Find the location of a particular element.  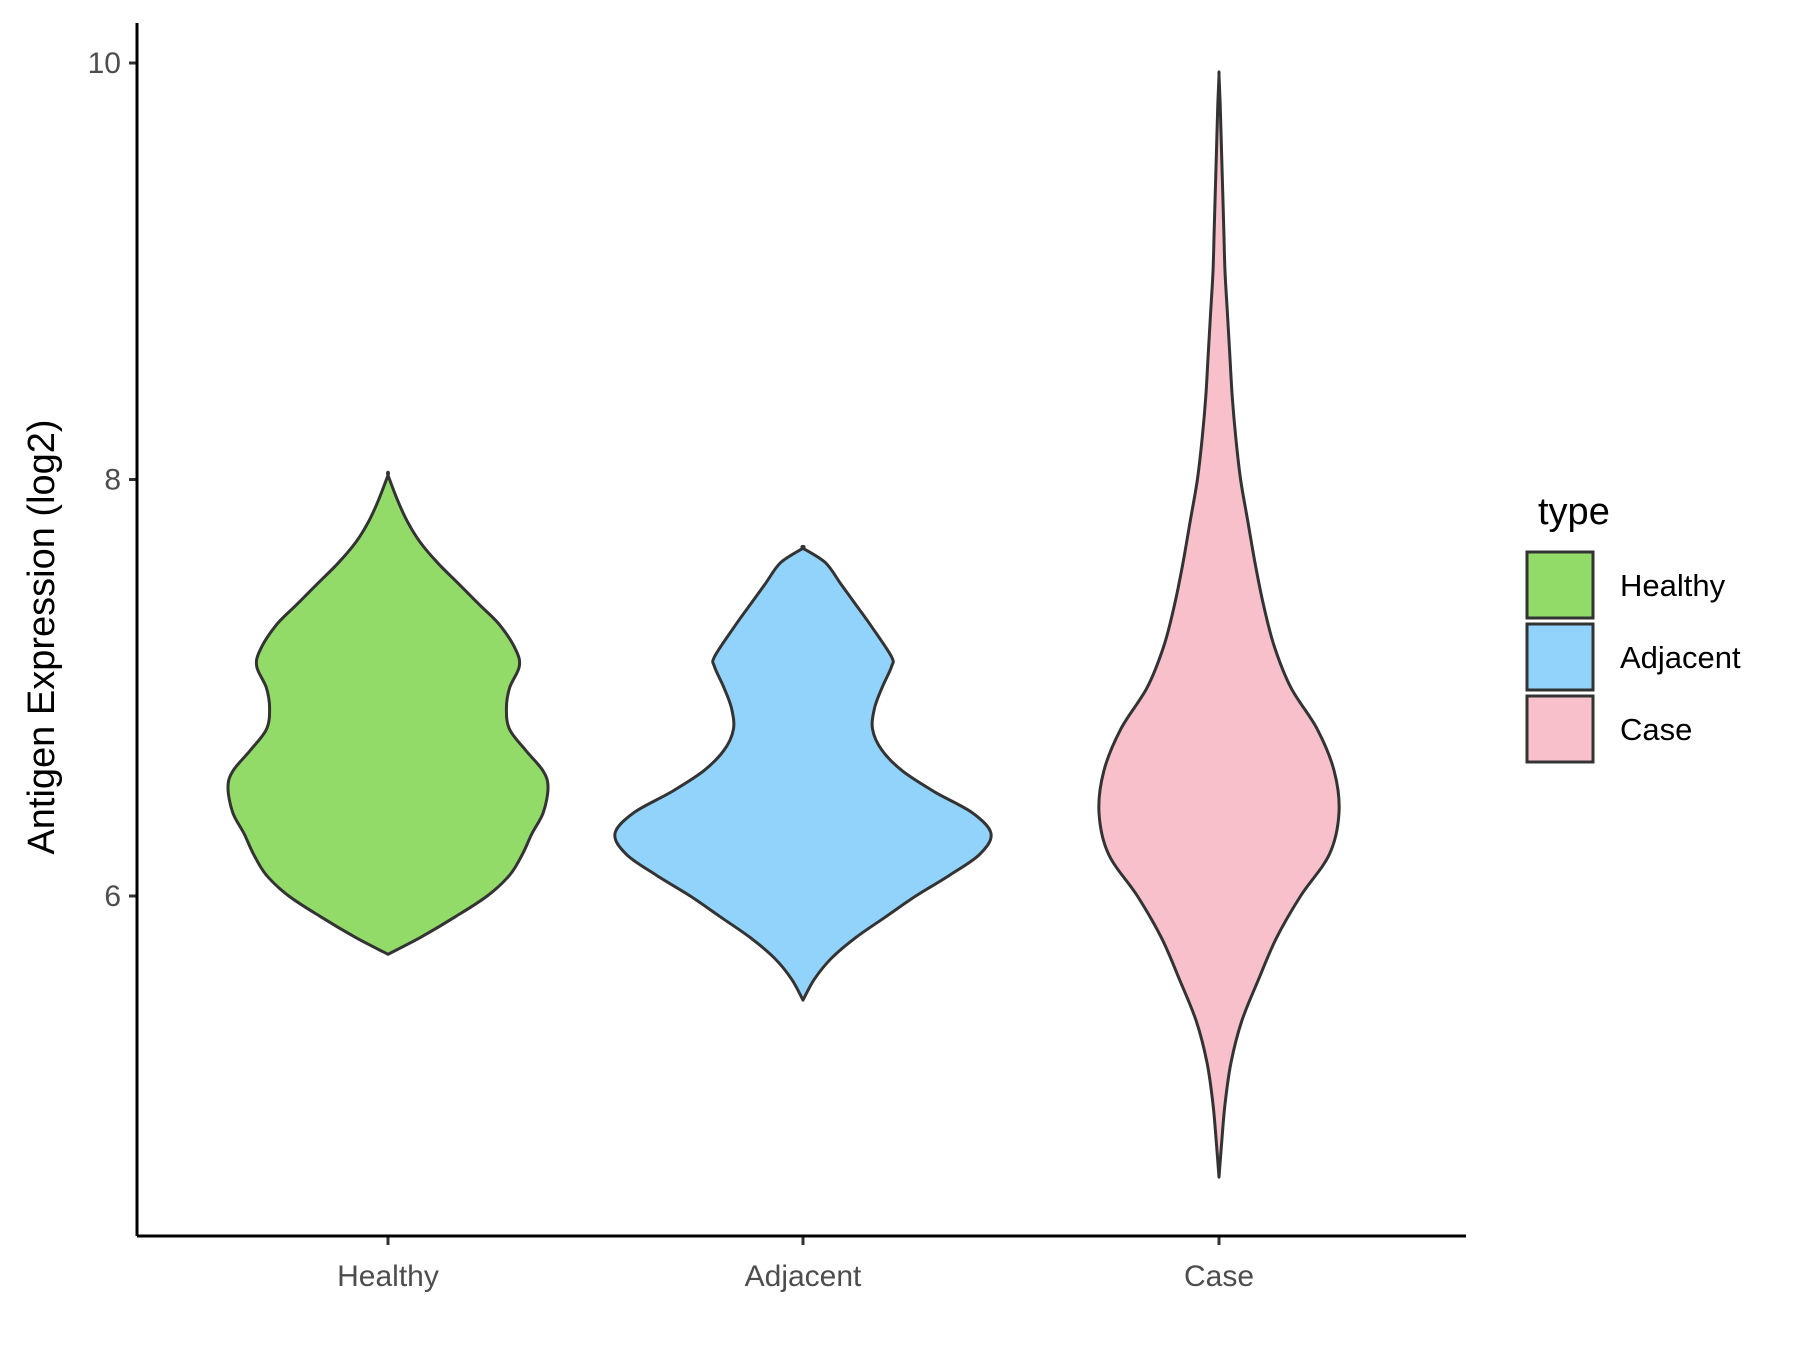

violin-case is located at coordinates (1219, 624).